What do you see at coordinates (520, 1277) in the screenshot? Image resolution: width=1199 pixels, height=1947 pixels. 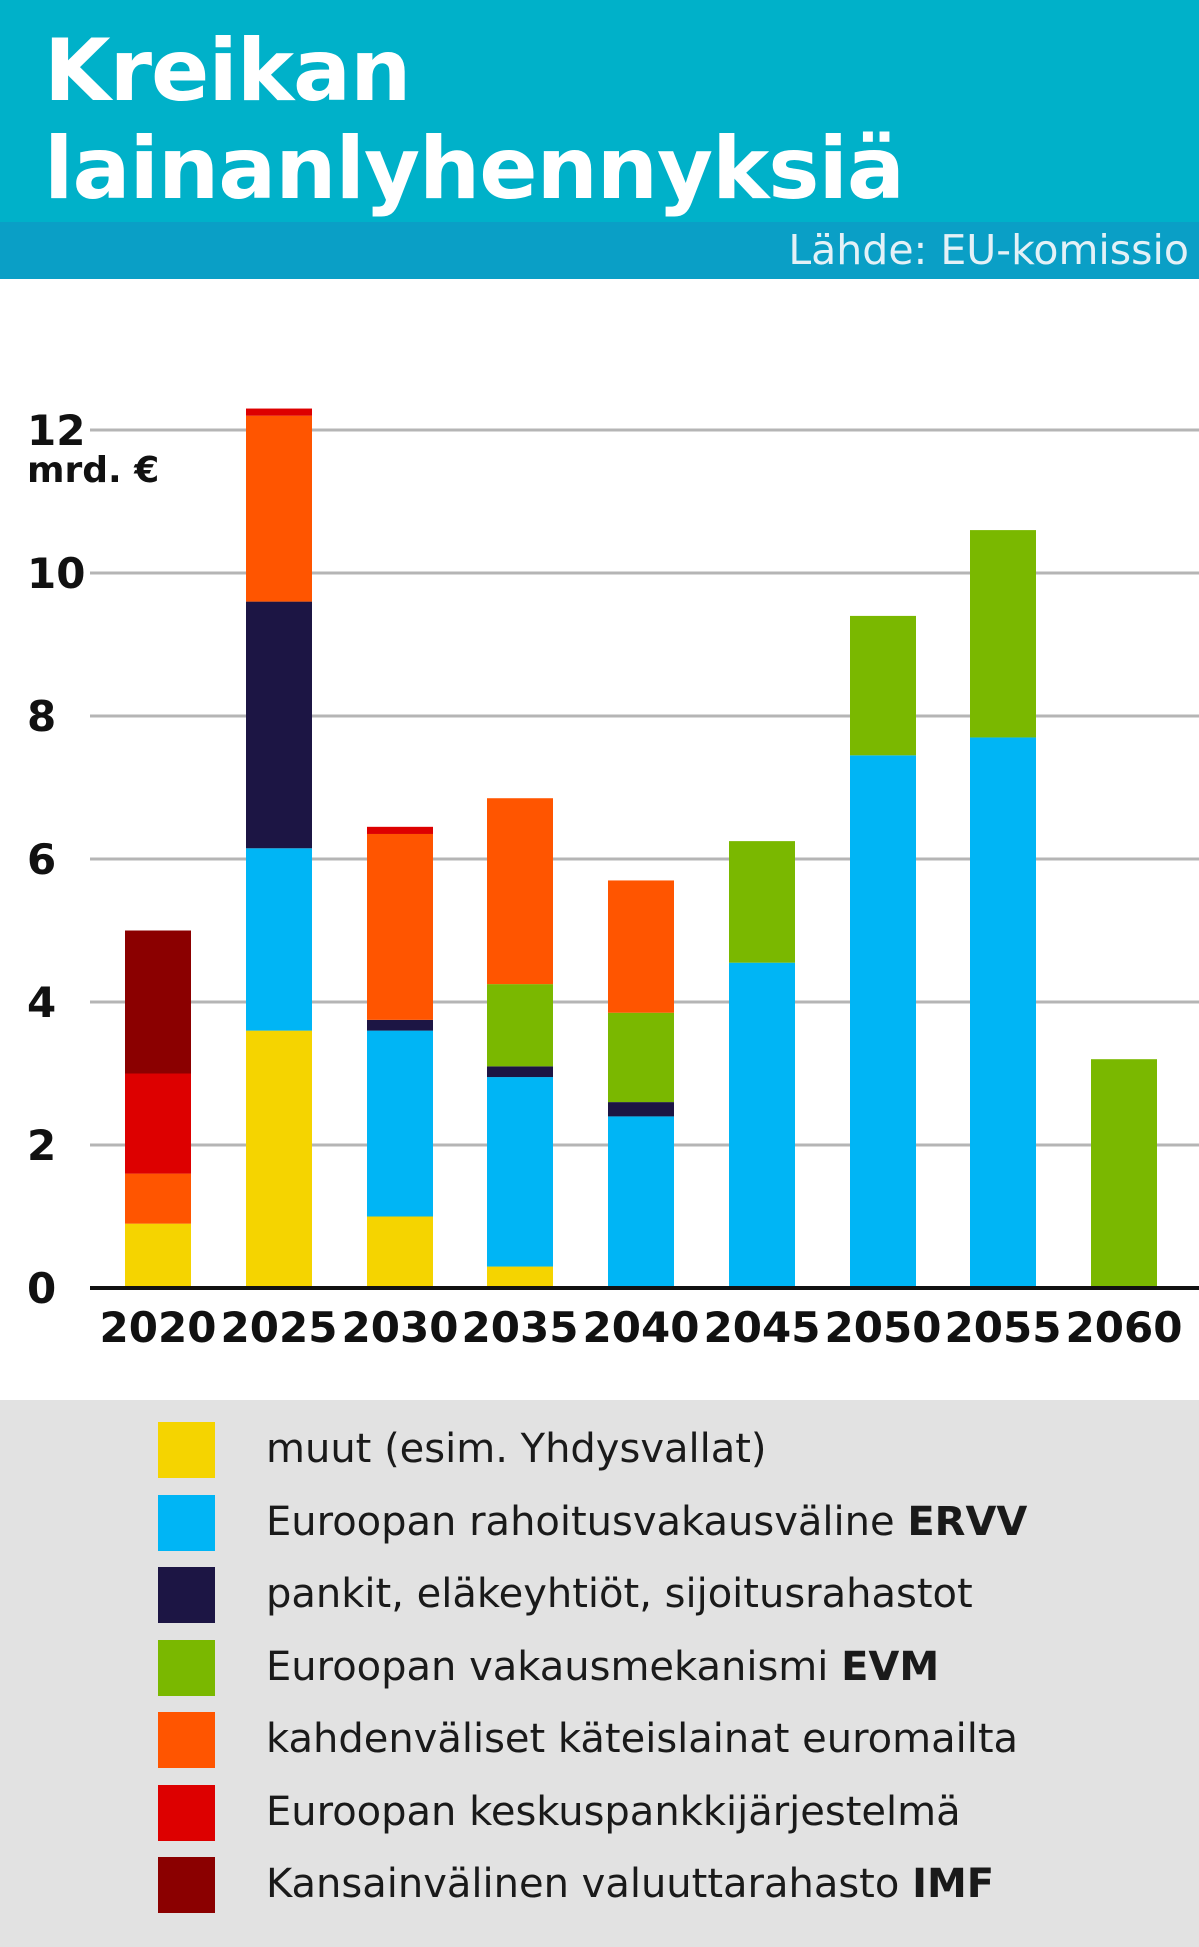 I see `bar-segment-2035-s0` at bounding box center [520, 1277].